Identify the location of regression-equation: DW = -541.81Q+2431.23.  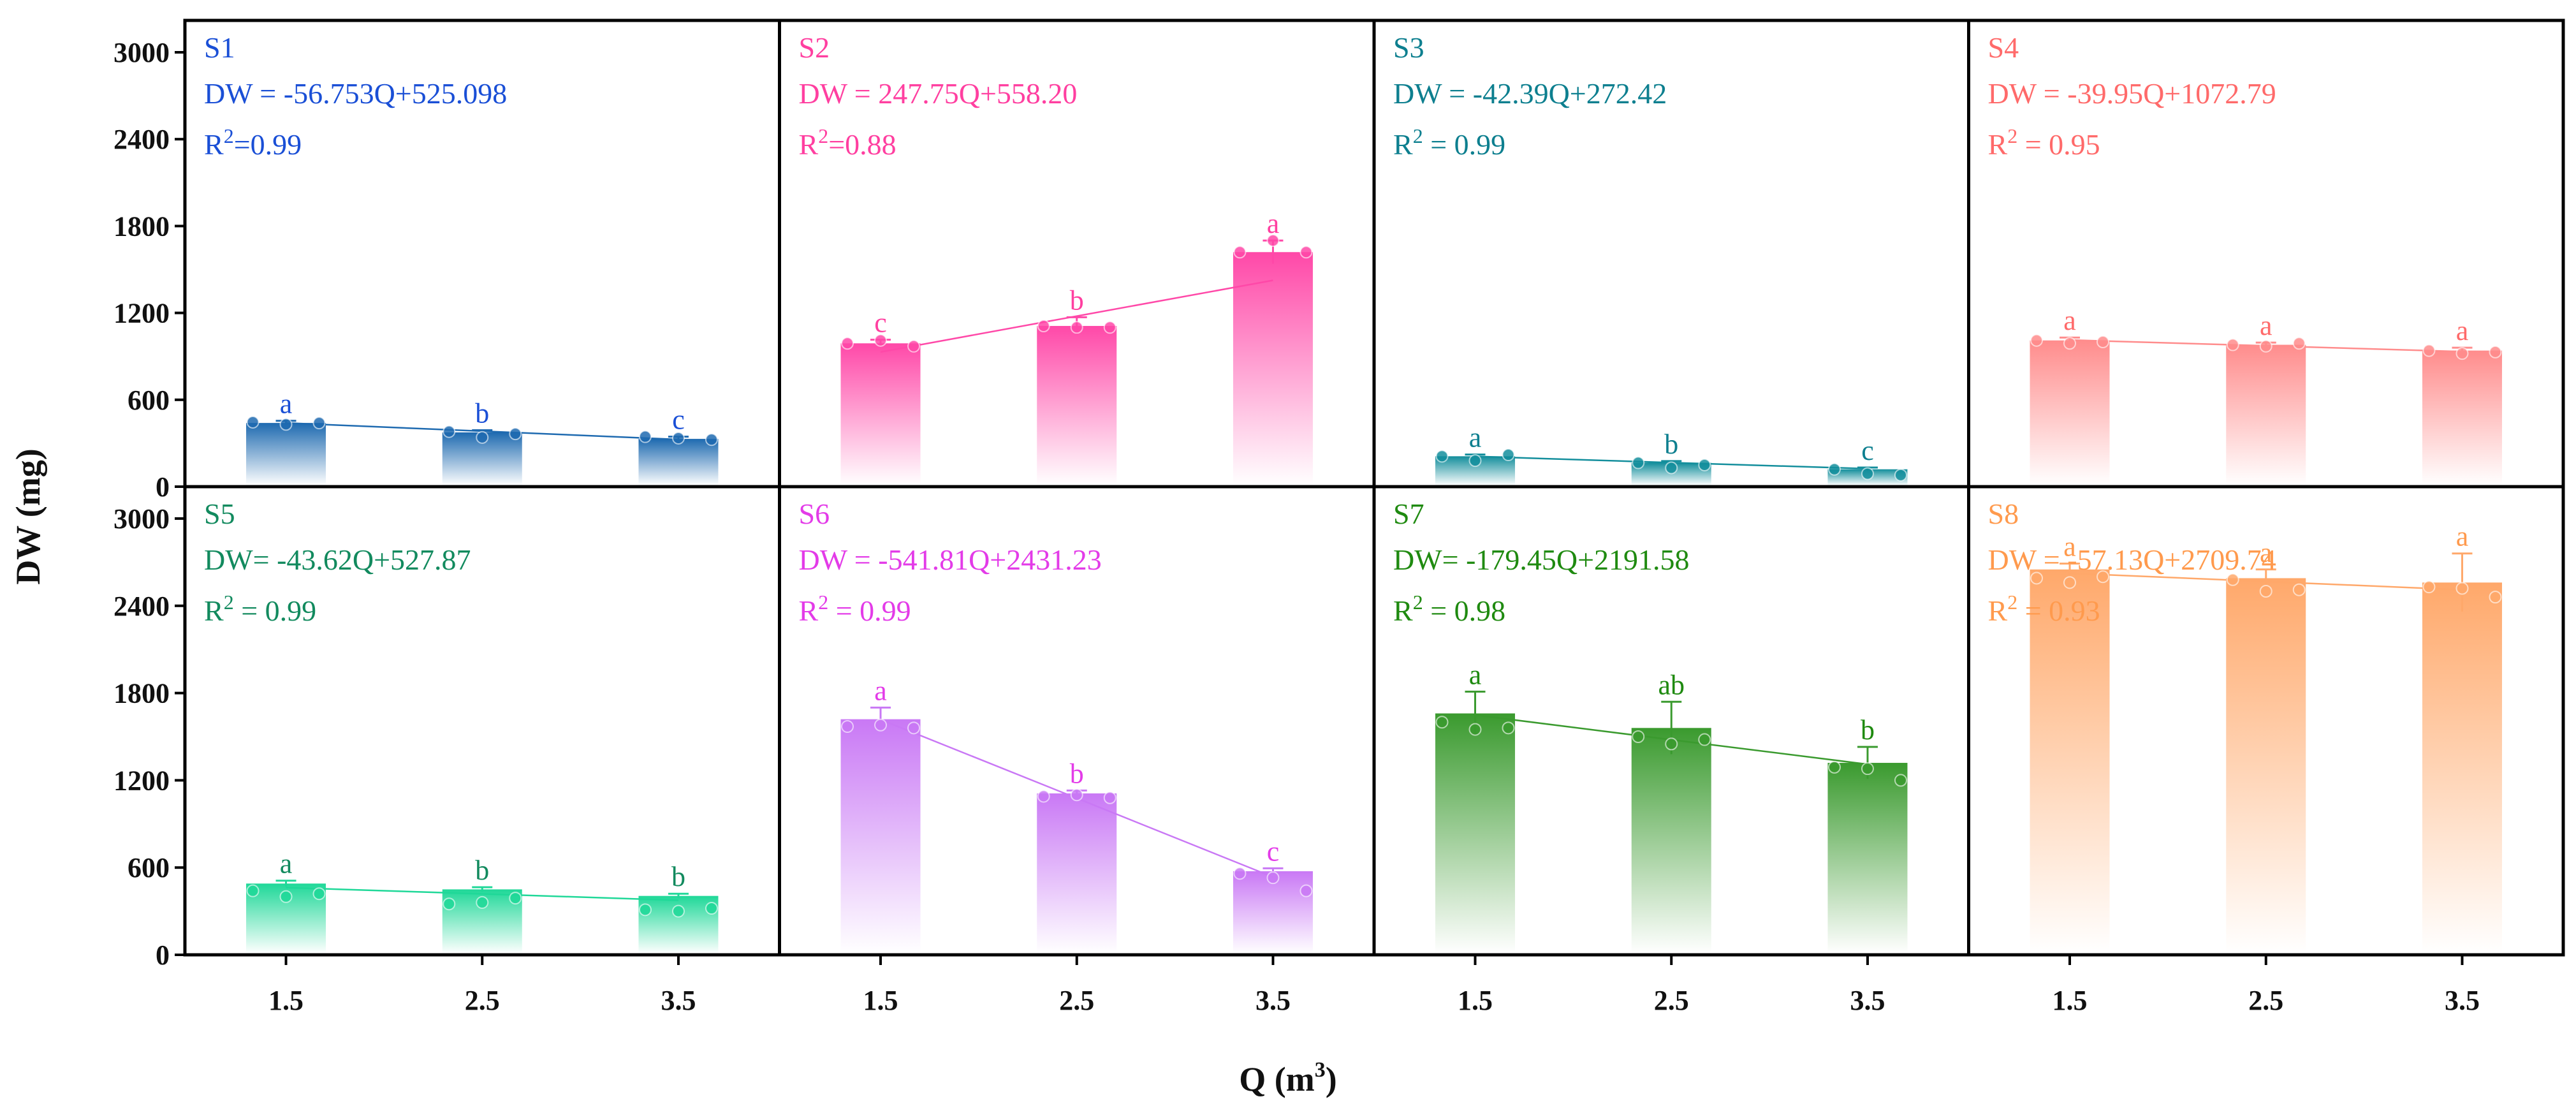
(950, 559).